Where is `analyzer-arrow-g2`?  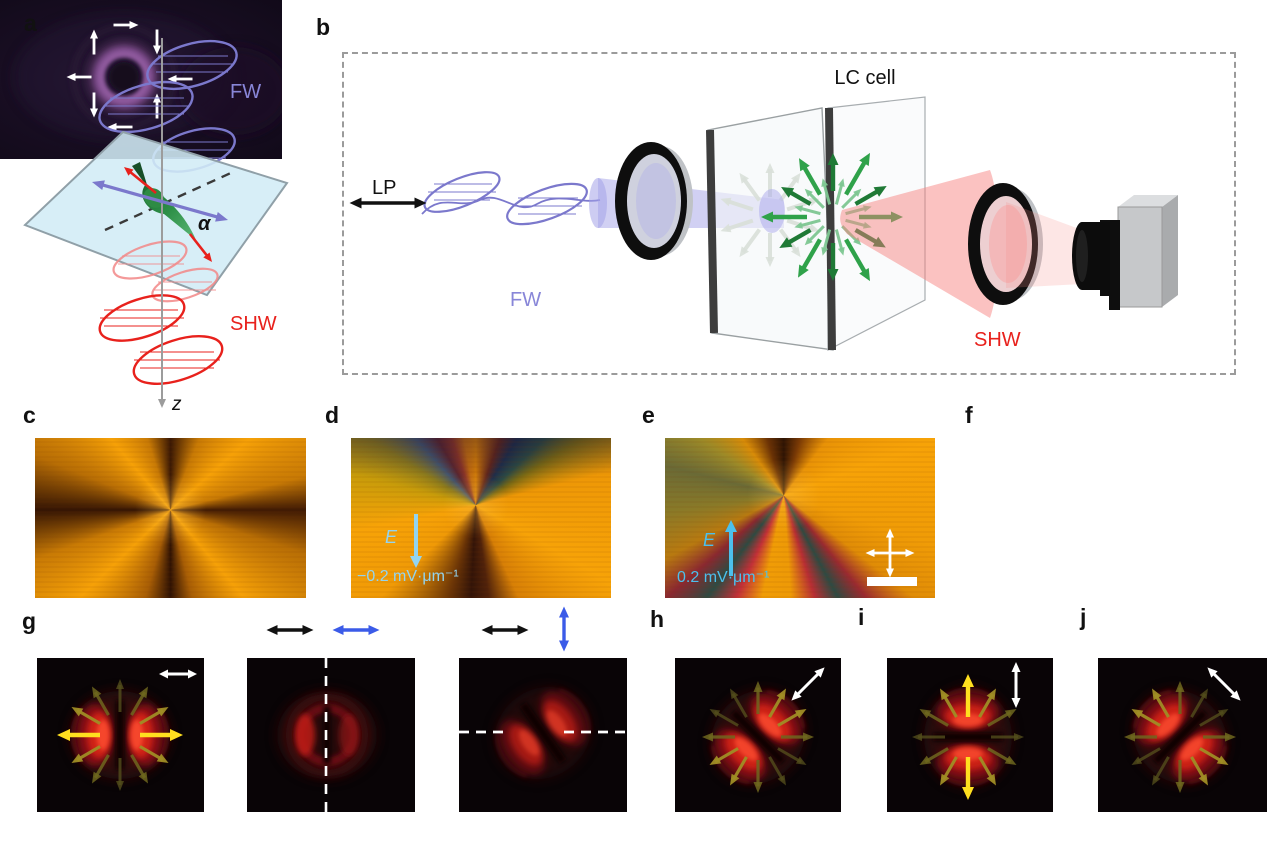 analyzer-arrow-g2 is located at coordinates (356, 630).